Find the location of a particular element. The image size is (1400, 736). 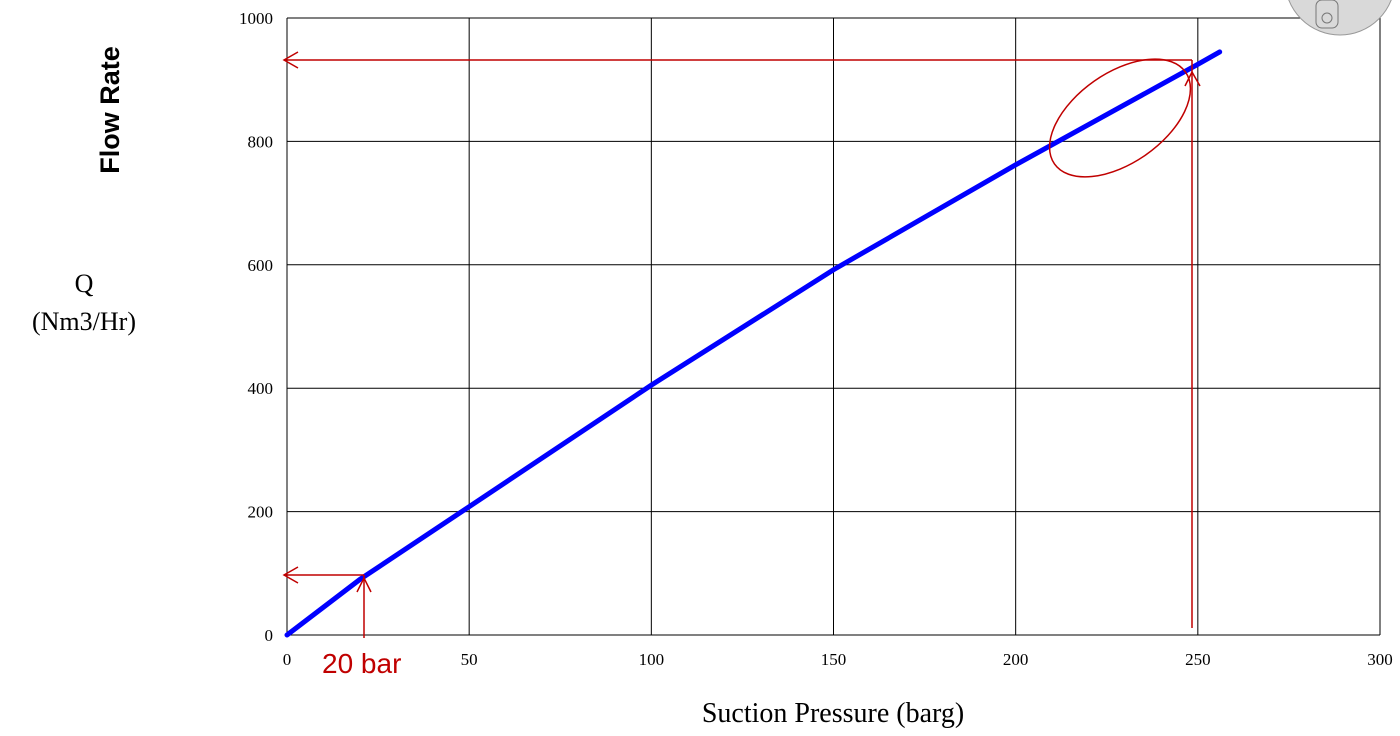

icon-circle is located at coordinates (1340, 18).